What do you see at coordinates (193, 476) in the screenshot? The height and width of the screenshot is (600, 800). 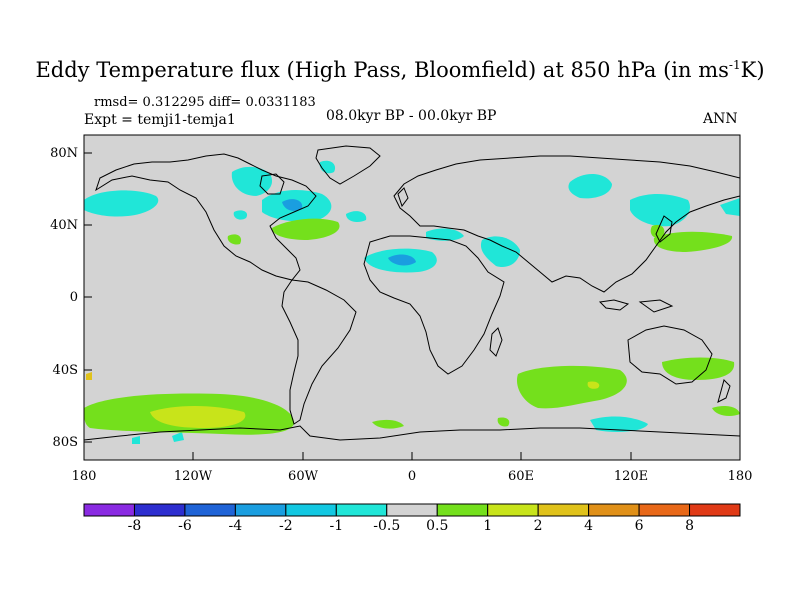 I see `x-tick-label: 120W` at bounding box center [193, 476].